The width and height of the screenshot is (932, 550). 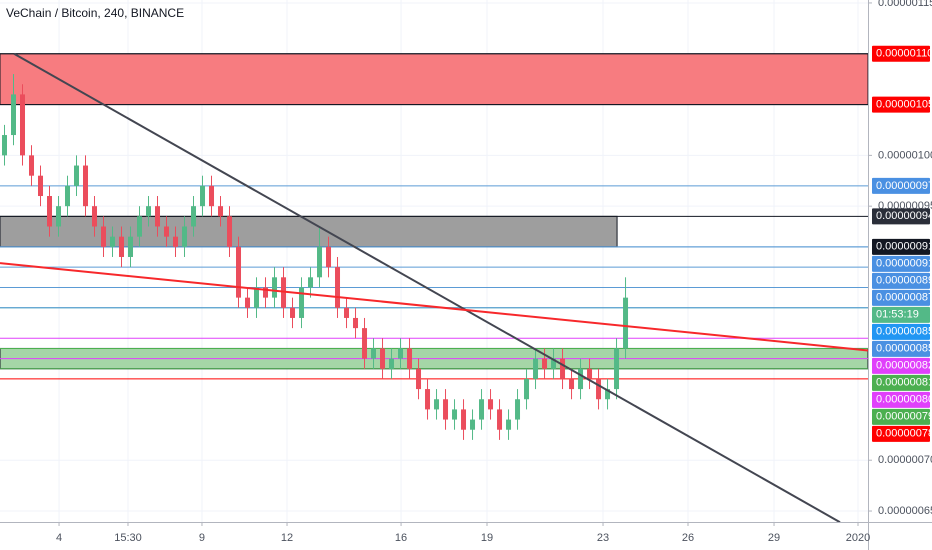 What do you see at coordinates (904, 298) in the screenshot?
I see `price-label: 0.00000087` at bounding box center [904, 298].